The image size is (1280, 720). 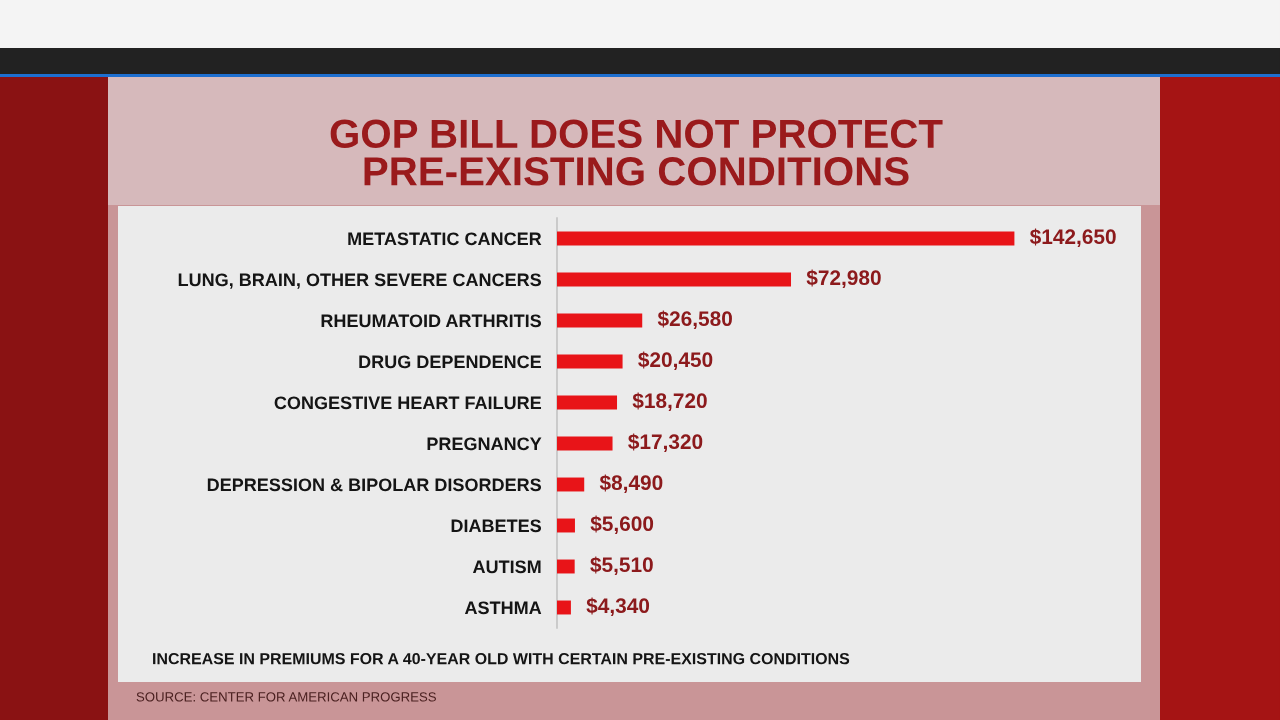 I want to click on chart-title: GOP BILL DOES NOT PROTECT PRE-EXISTING CONDITIONS, so click(x=636, y=152).